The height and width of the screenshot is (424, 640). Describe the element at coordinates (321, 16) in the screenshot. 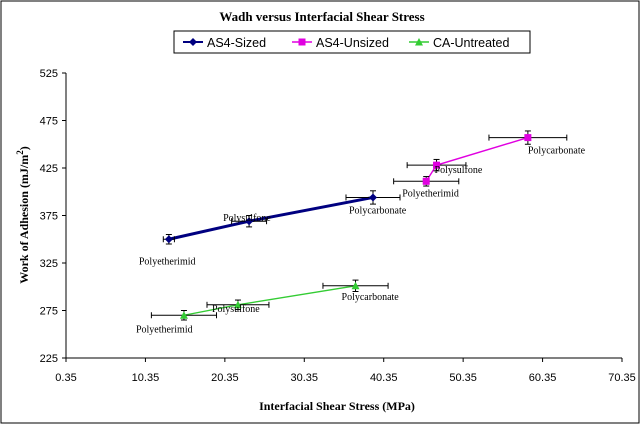

I see `chart-title: Wadh versus Interfacial Shear Stress` at that location.